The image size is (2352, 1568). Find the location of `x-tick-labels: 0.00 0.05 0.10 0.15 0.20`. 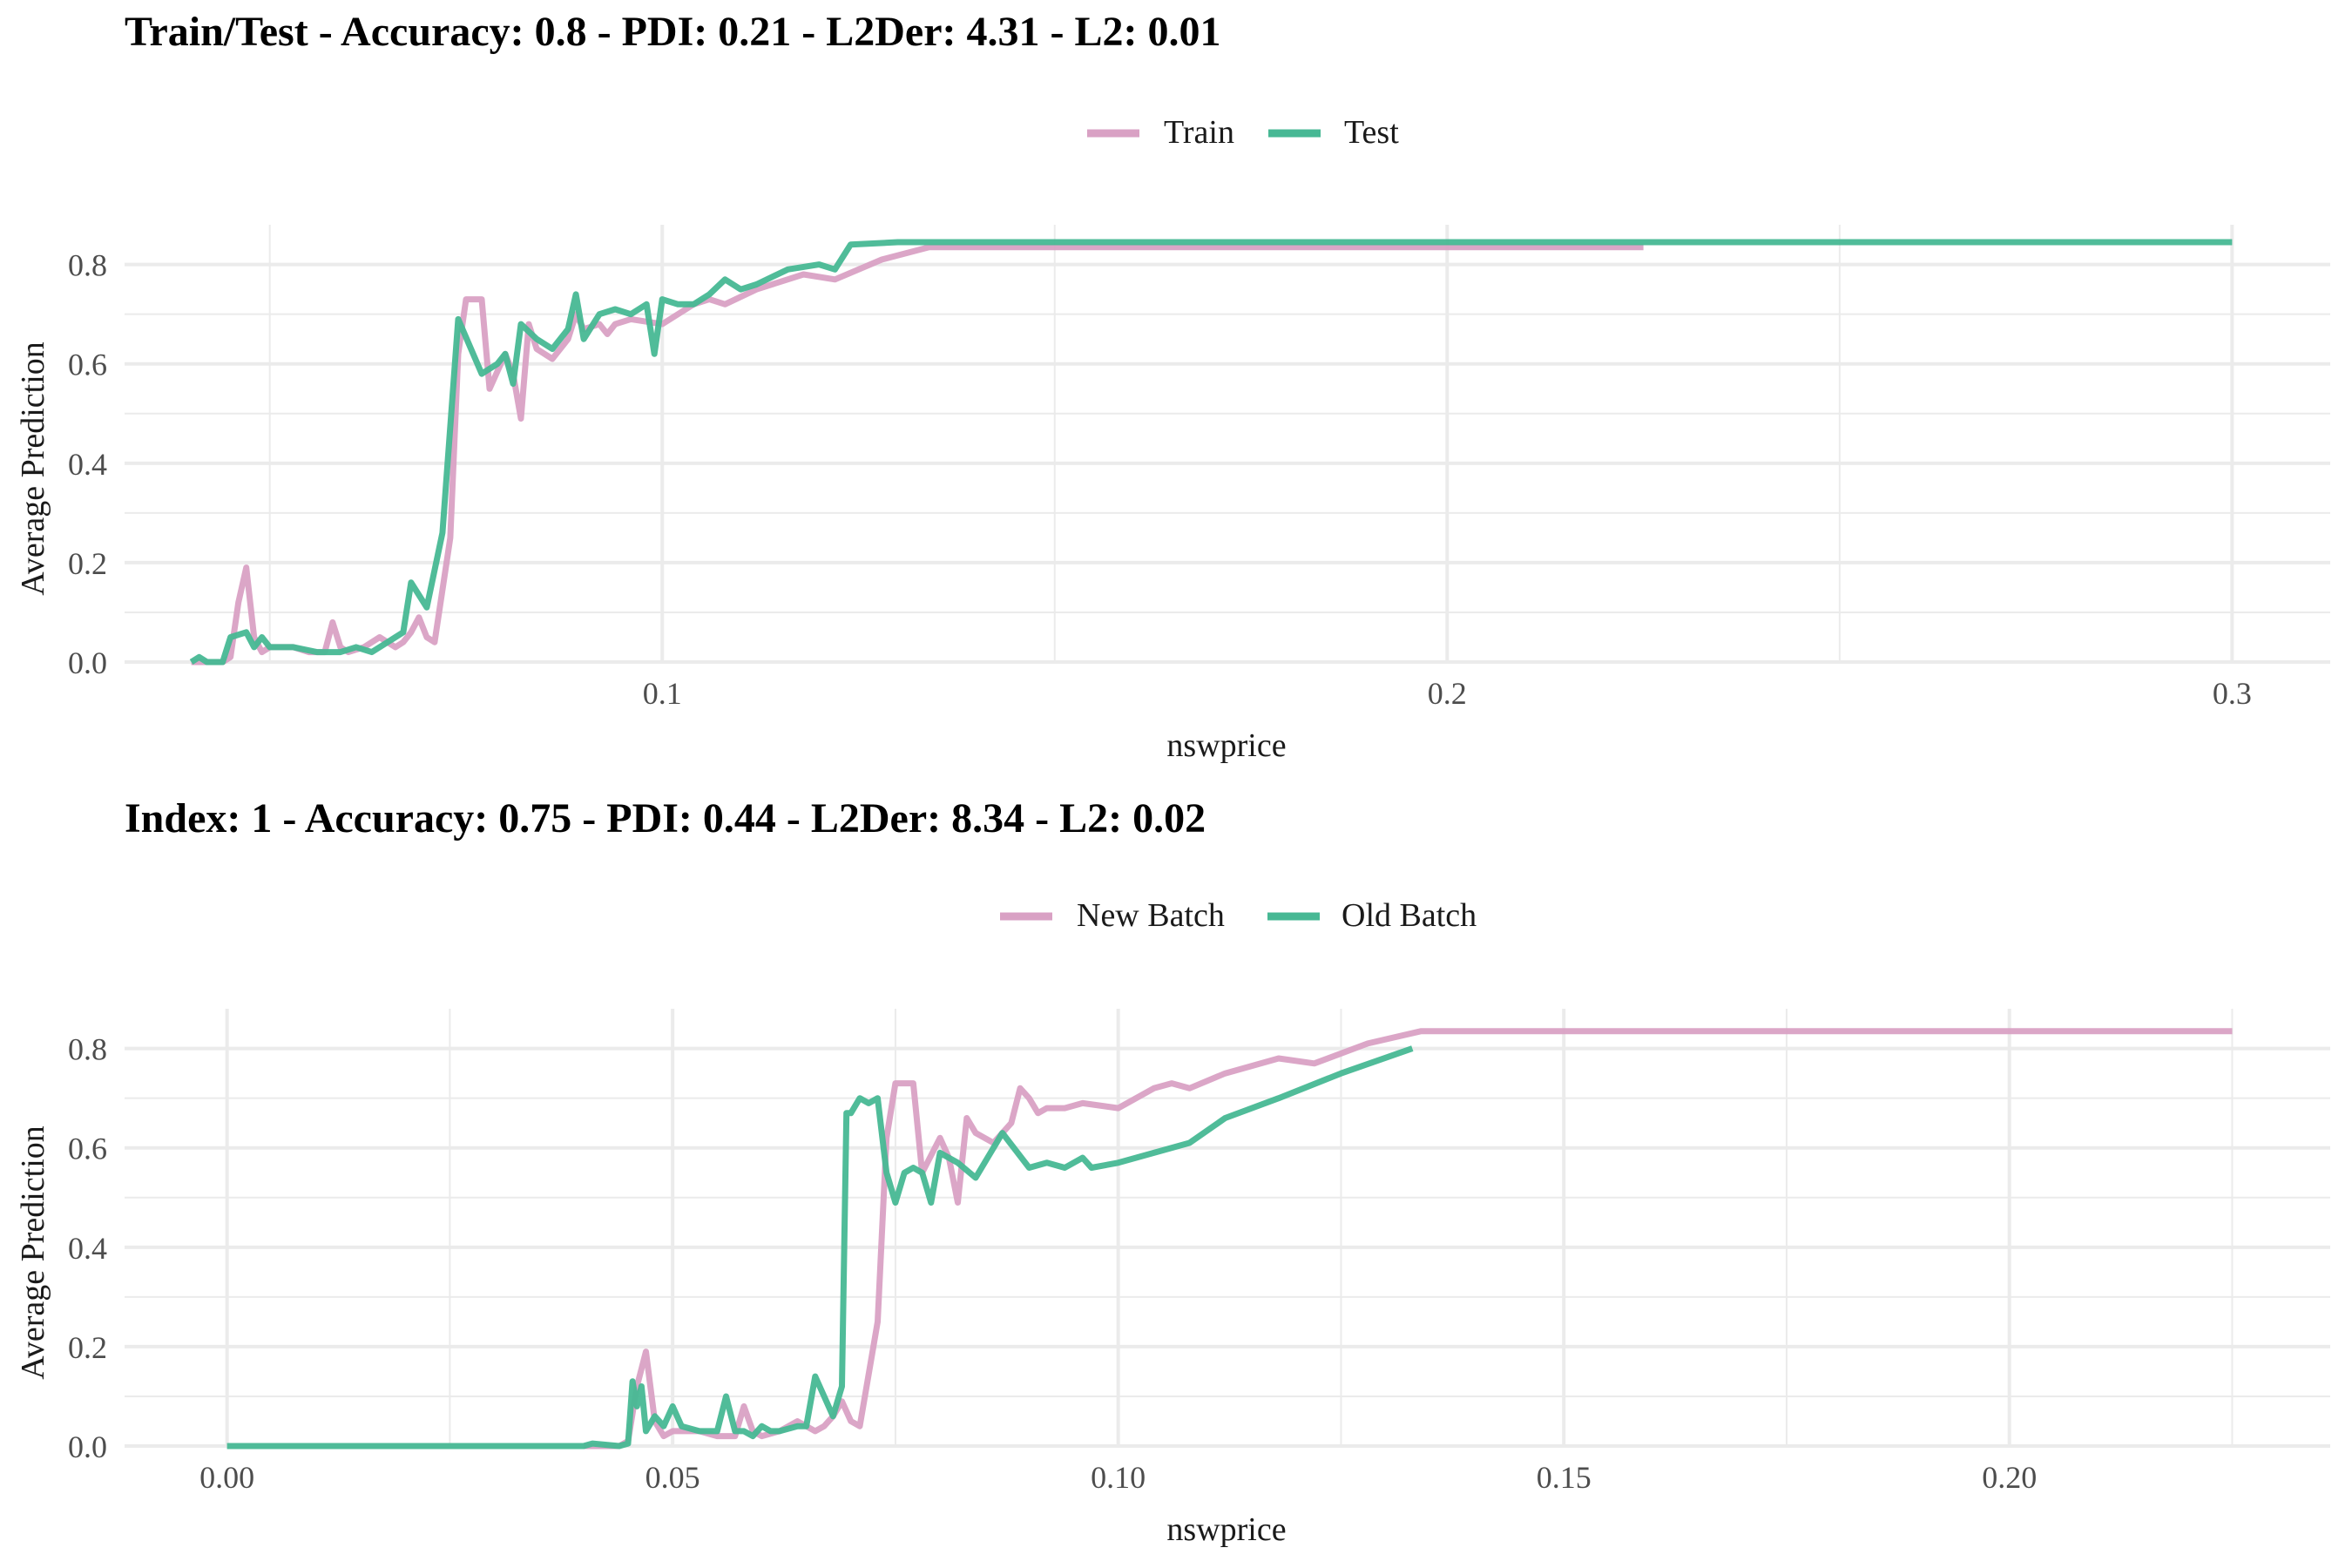

x-tick-labels: 0.00 0.05 0.10 0.15 0.20 is located at coordinates (1118, 1477).